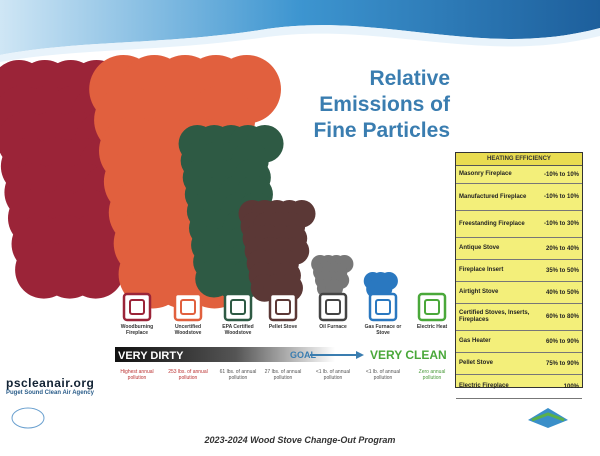 This screenshot has width=600, height=456. What do you see at coordinates (151, 356) in the screenshot?
I see `very-dirty: VERY DIRTY` at bounding box center [151, 356].